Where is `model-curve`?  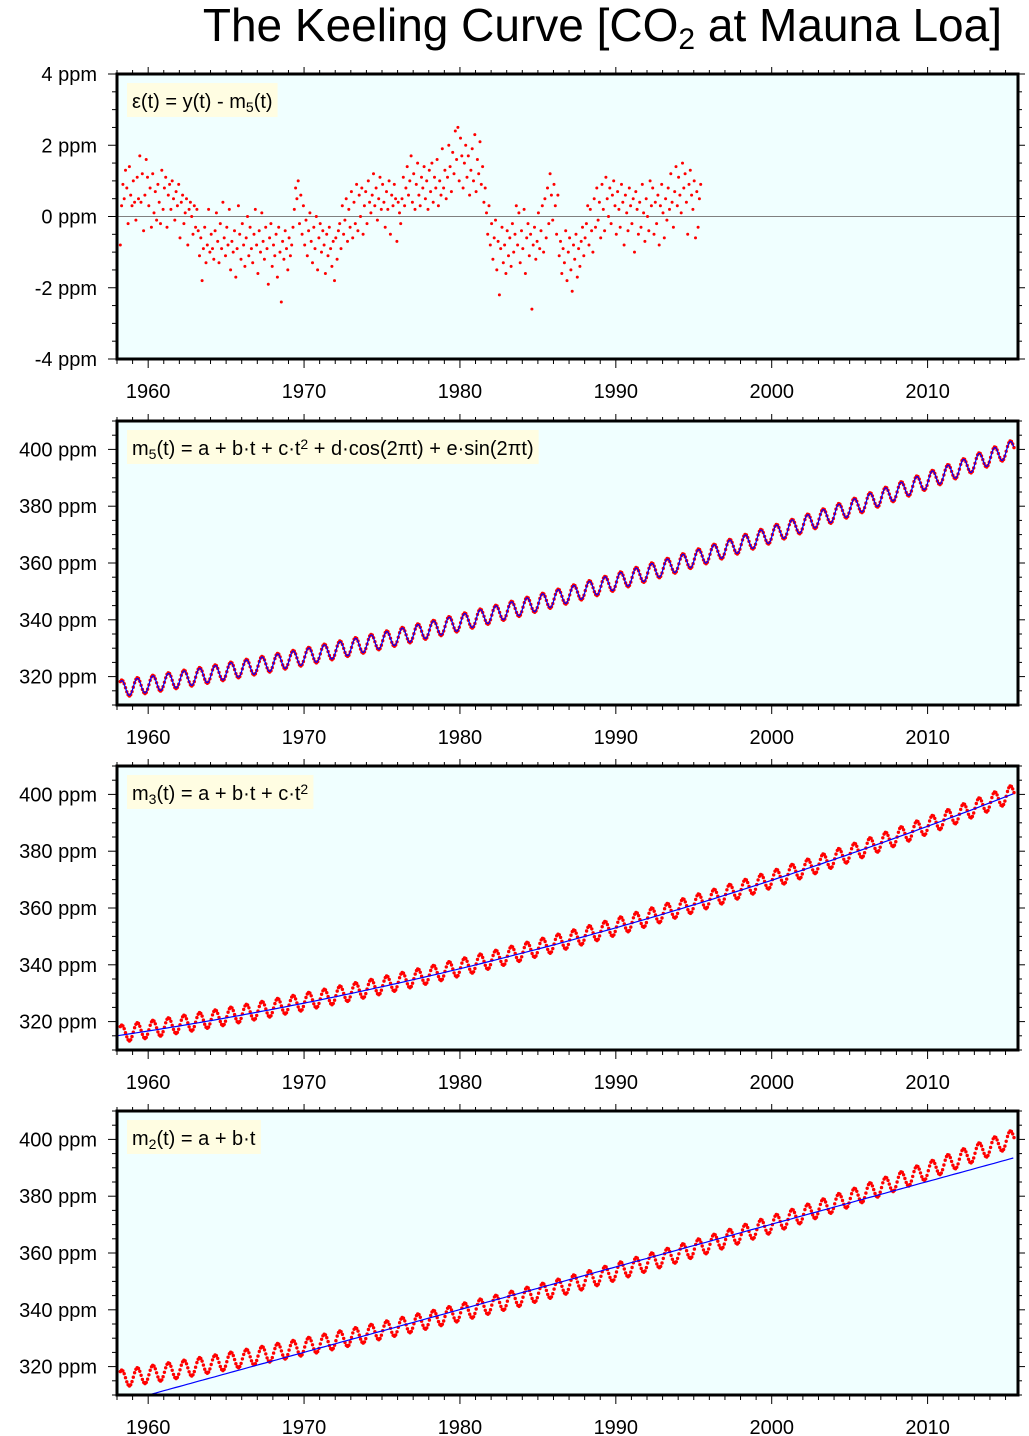 model-curve is located at coordinates (581, 1276).